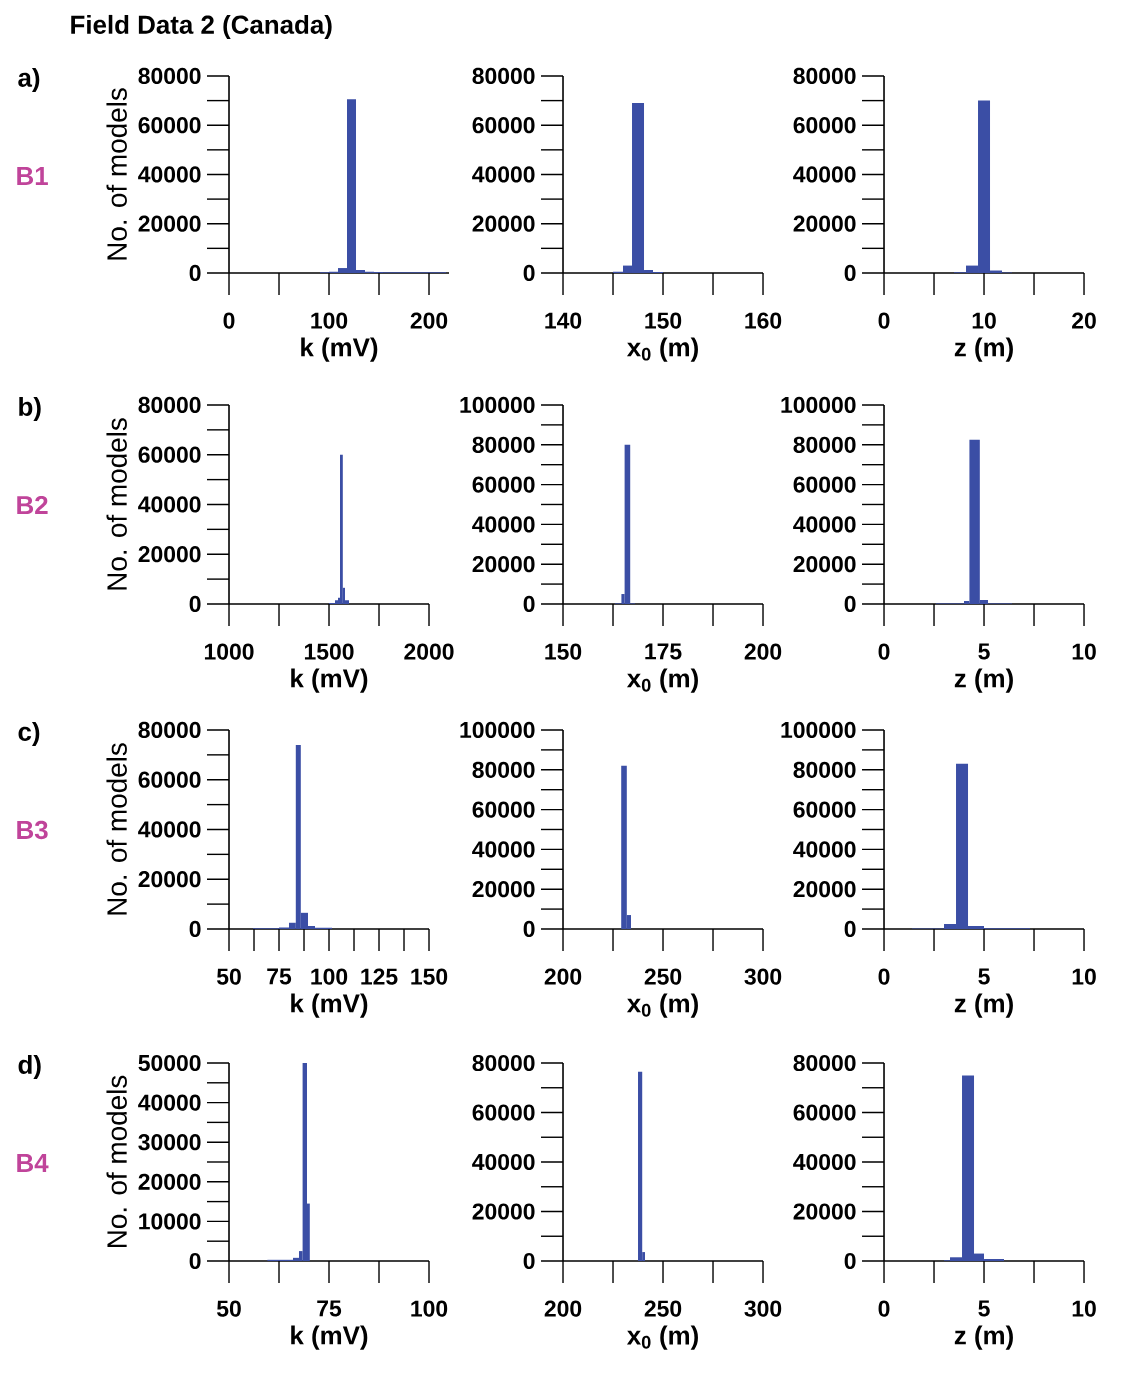 The image size is (1138, 1399). Describe the element at coordinates (170, 1221) in the screenshot. I see `y-tick-label: 10000` at that location.